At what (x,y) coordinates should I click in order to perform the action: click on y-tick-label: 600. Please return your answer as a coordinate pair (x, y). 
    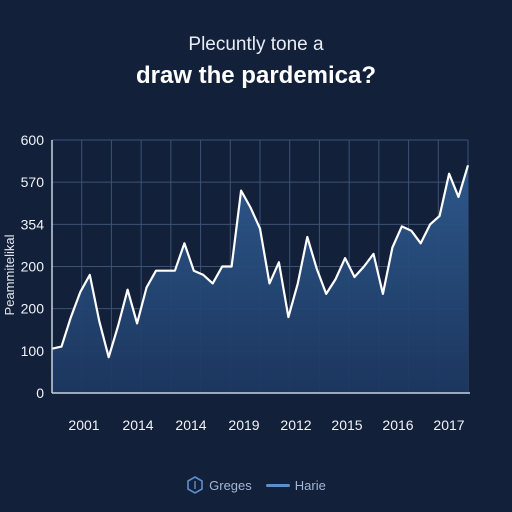
    Looking at the image, I should click on (33, 140).